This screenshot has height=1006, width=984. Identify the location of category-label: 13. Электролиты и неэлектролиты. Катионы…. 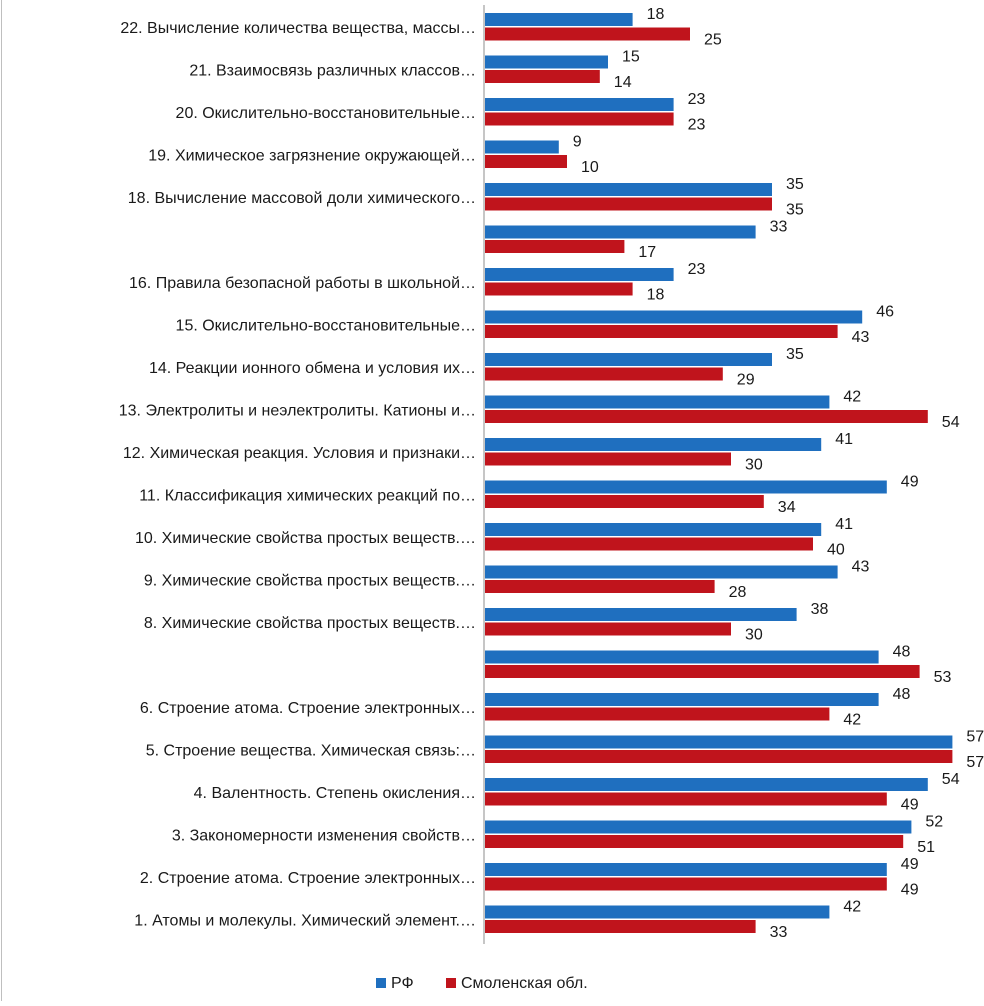
(297, 411).